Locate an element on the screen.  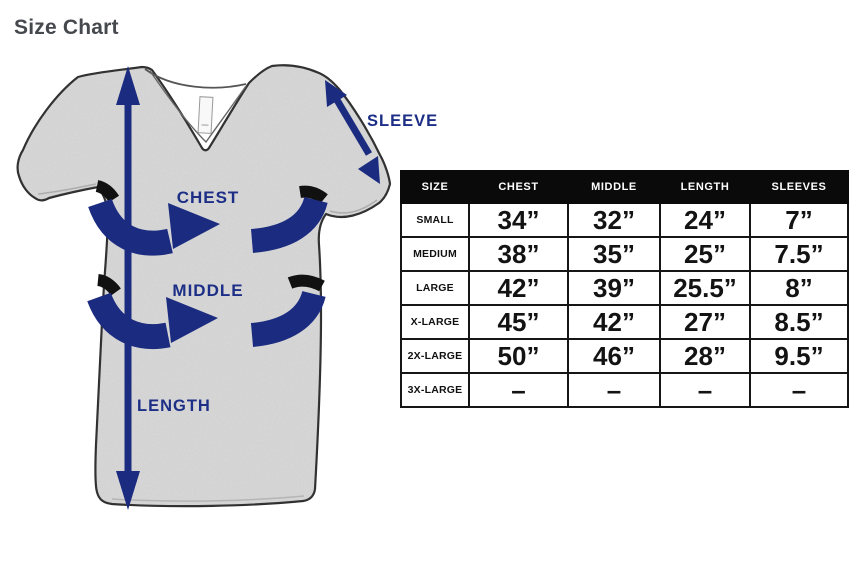
middle-band-back-right is located at coordinates (306, 283).